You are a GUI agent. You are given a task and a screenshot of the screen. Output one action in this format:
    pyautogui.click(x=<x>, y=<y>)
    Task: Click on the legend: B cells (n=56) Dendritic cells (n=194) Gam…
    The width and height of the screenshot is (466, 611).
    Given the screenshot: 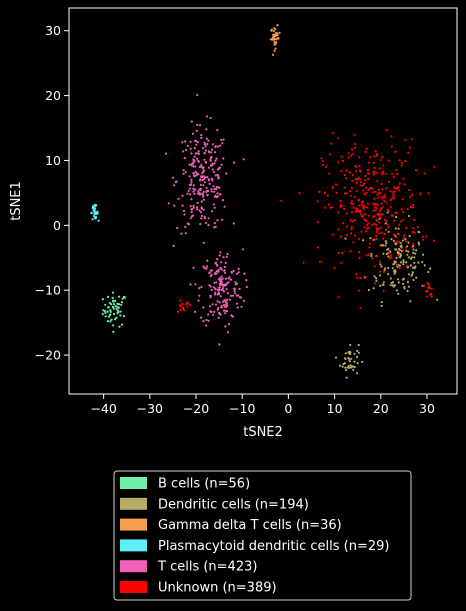 What is the action you would take?
    pyautogui.click(x=262, y=535)
    